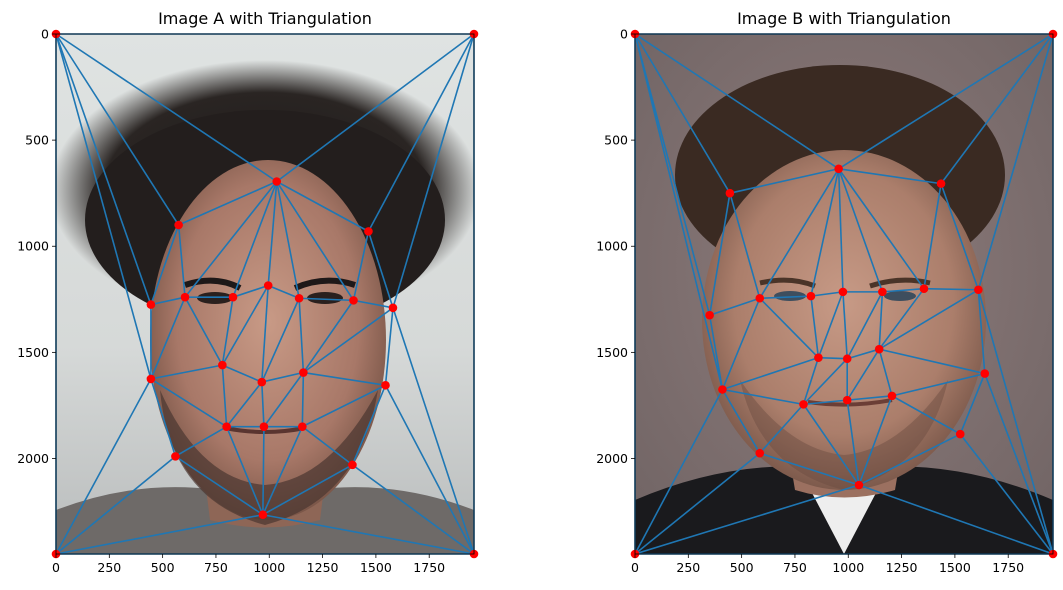 Image resolution: width=1063 pixels, height=590 pixels. What do you see at coordinates (844, 18) in the screenshot?
I see `chart-title: Image B with Triangulation` at bounding box center [844, 18].